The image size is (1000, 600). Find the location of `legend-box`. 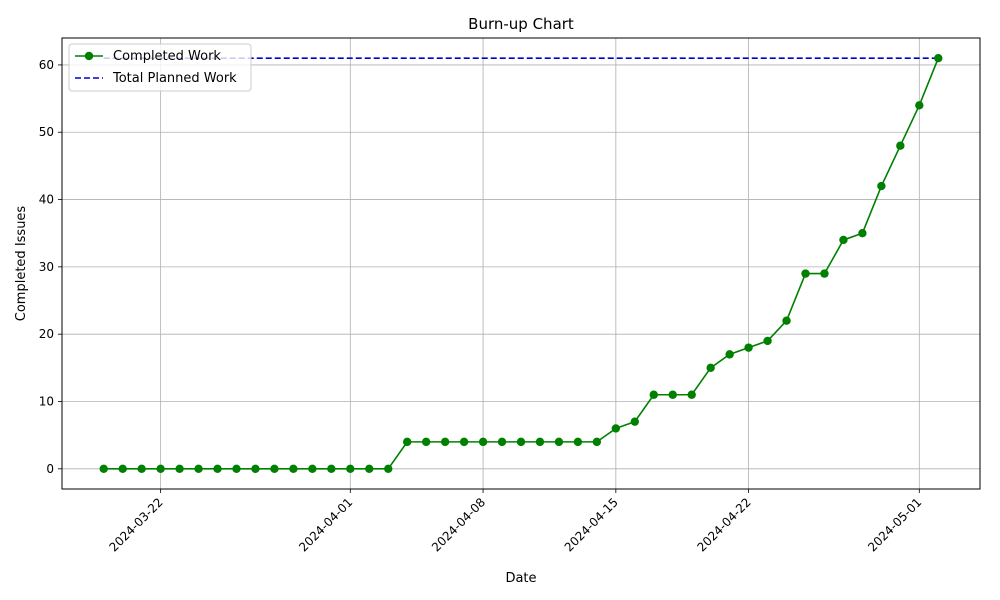

legend-box is located at coordinates (160, 67).